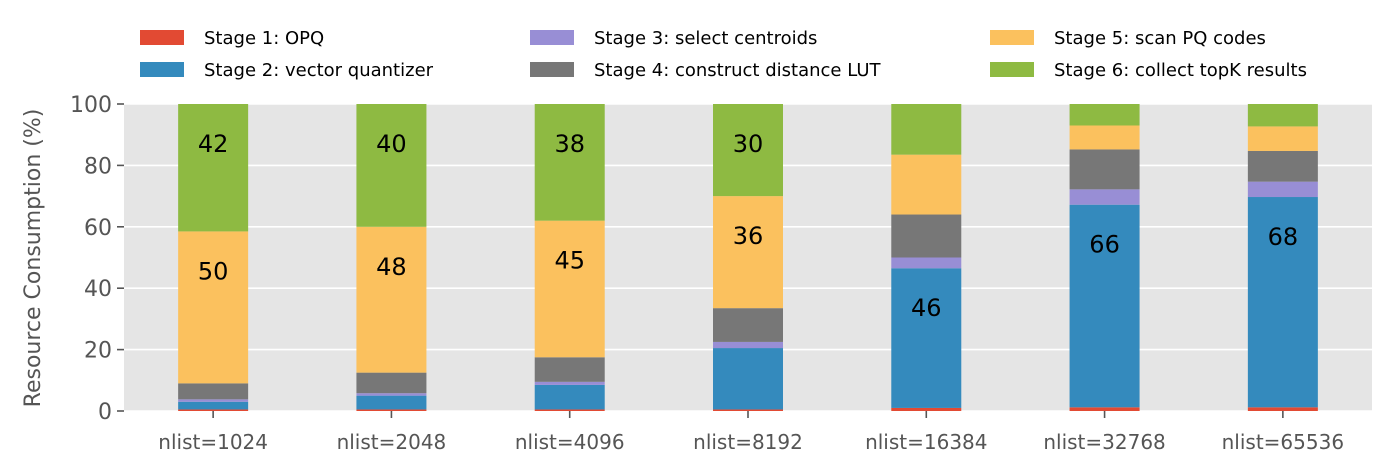  Describe the element at coordinates (748, 442) in the screenshot. I see `x-tick-label: nlist=8192` at that location.